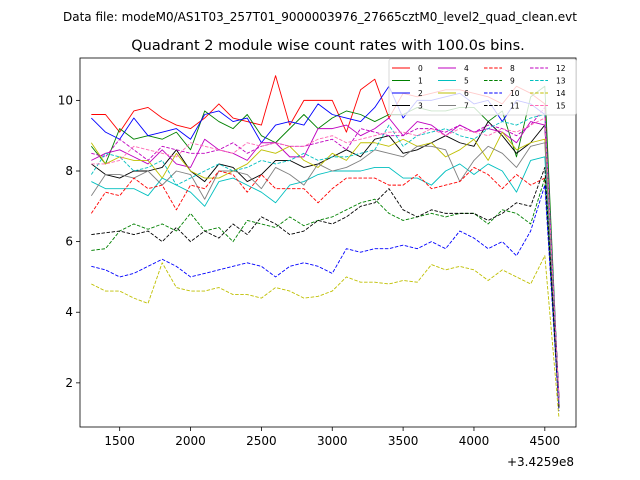  Describe the element at coordinates (474, 441) in the screenshot. I see `x-tick-label: 4000` at that location.